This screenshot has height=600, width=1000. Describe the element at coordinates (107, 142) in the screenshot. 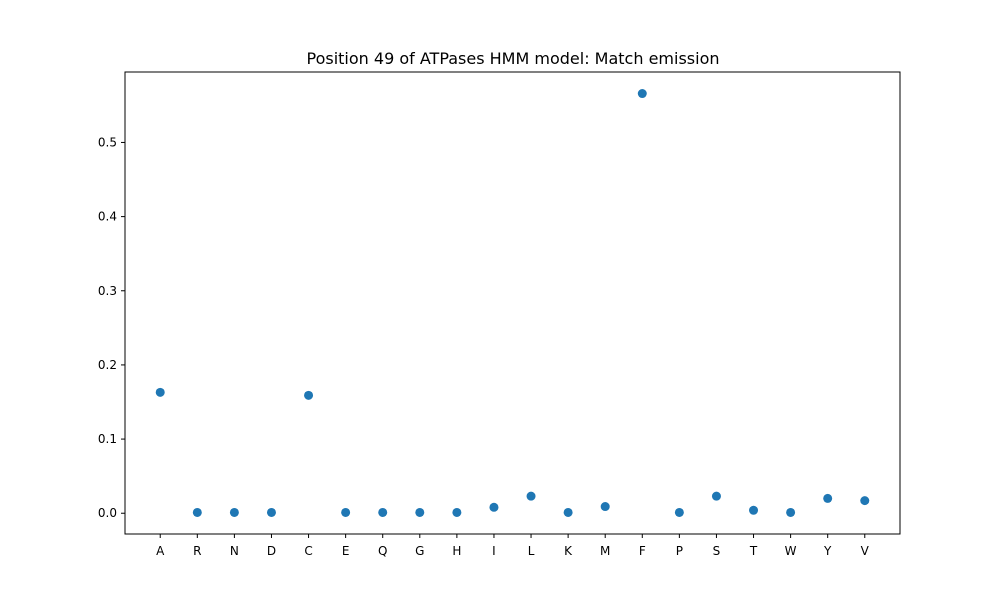

I see `y-tick-label: 0.5` at that location.